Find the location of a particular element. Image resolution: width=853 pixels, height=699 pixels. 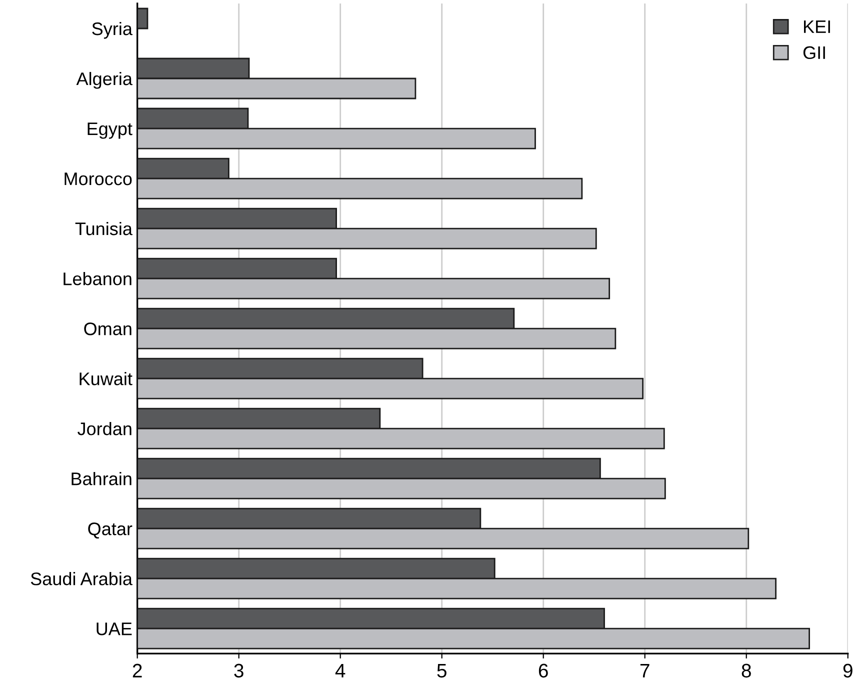

y-tick-label: Saudi Arabia is located at coordinates (81, 579).